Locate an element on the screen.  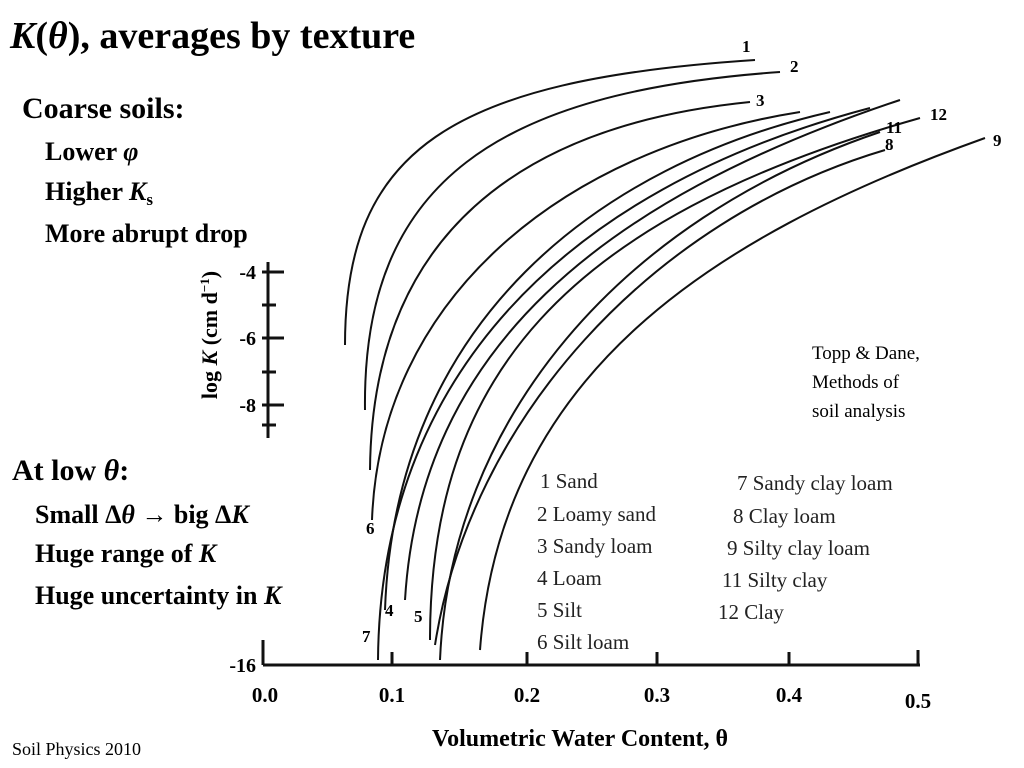
legend-entry: 9 Silty clay loam is located at coordinates (798, 548).